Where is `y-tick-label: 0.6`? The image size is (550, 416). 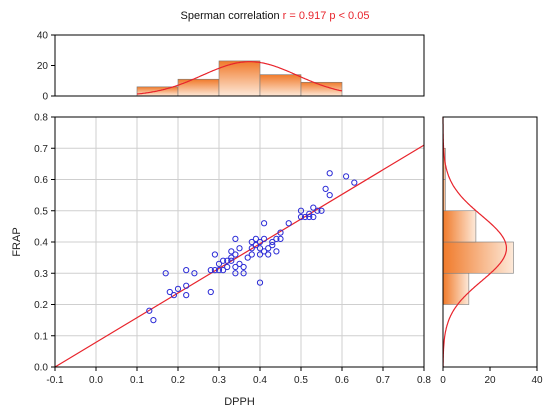
y-tick-label: 0.6 is located at coordinates (41, 180).